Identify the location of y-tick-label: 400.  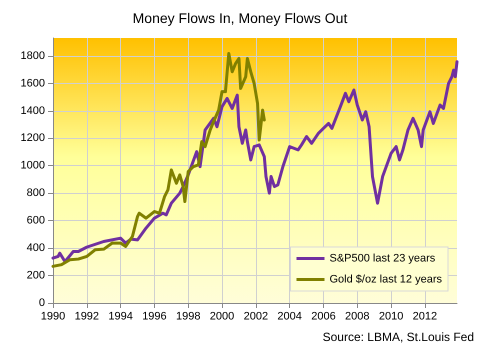
(35, 248).